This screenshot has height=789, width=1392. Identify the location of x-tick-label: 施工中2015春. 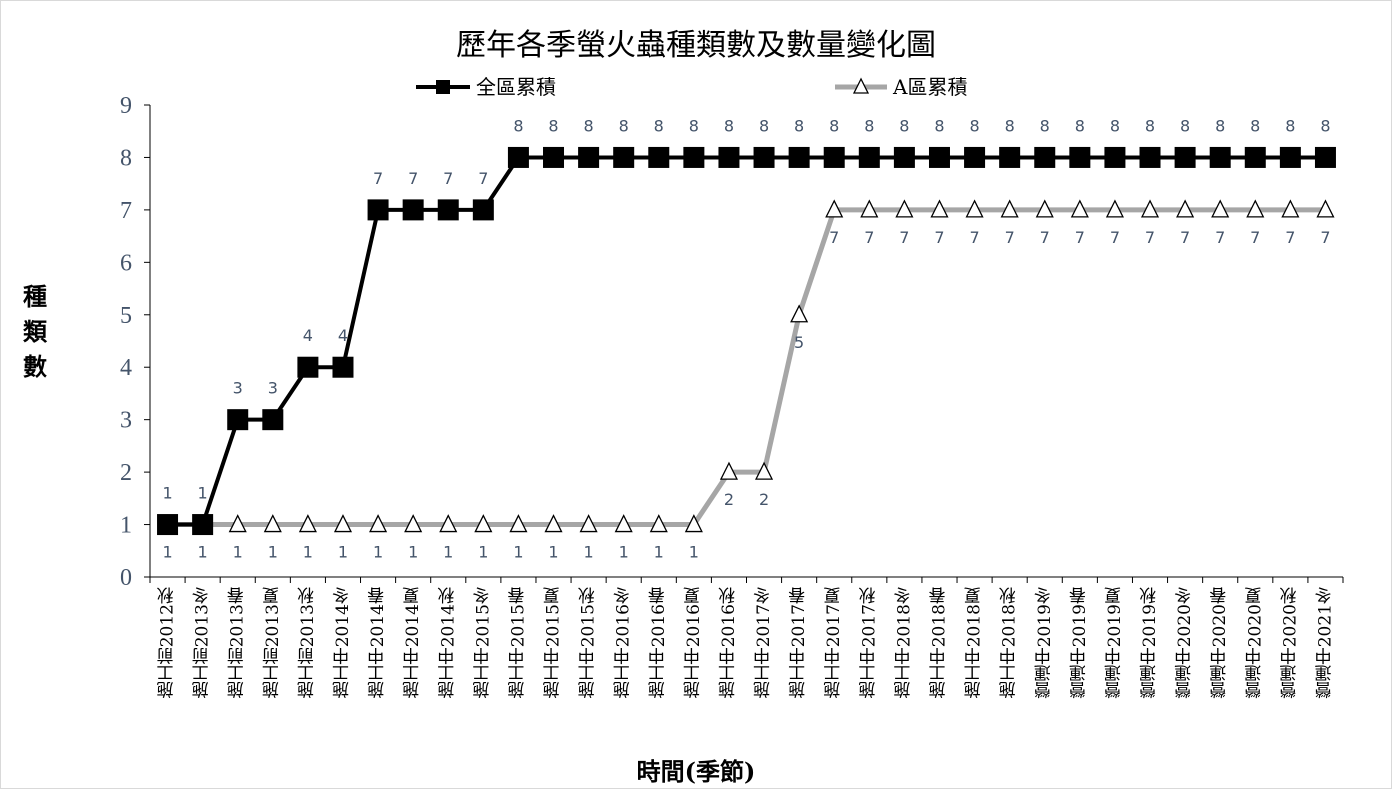
(518, 642).